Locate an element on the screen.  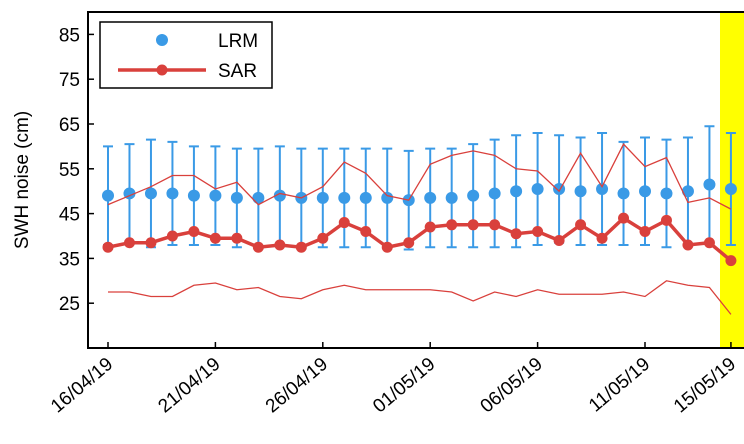
highlight-band is located at coordinates (732, 180).